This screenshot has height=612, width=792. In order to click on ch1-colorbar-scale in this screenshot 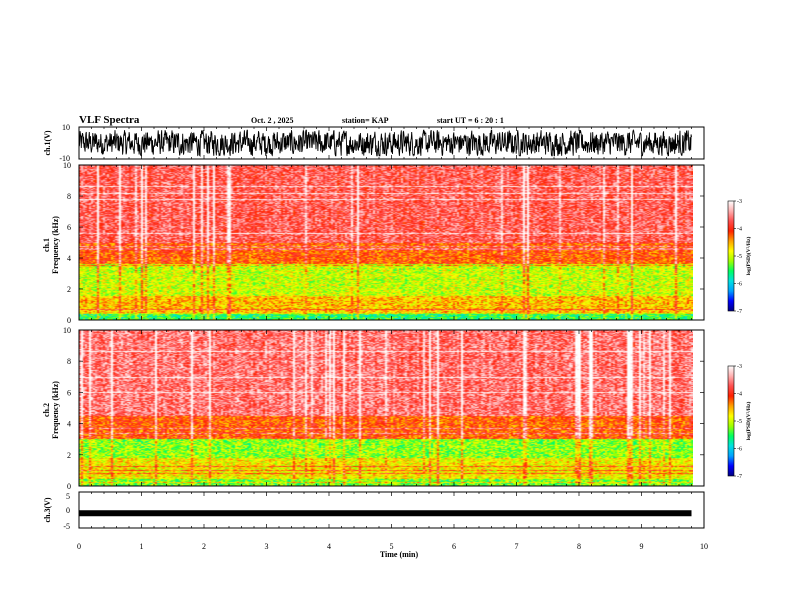, I will do `click(731, 256)`.